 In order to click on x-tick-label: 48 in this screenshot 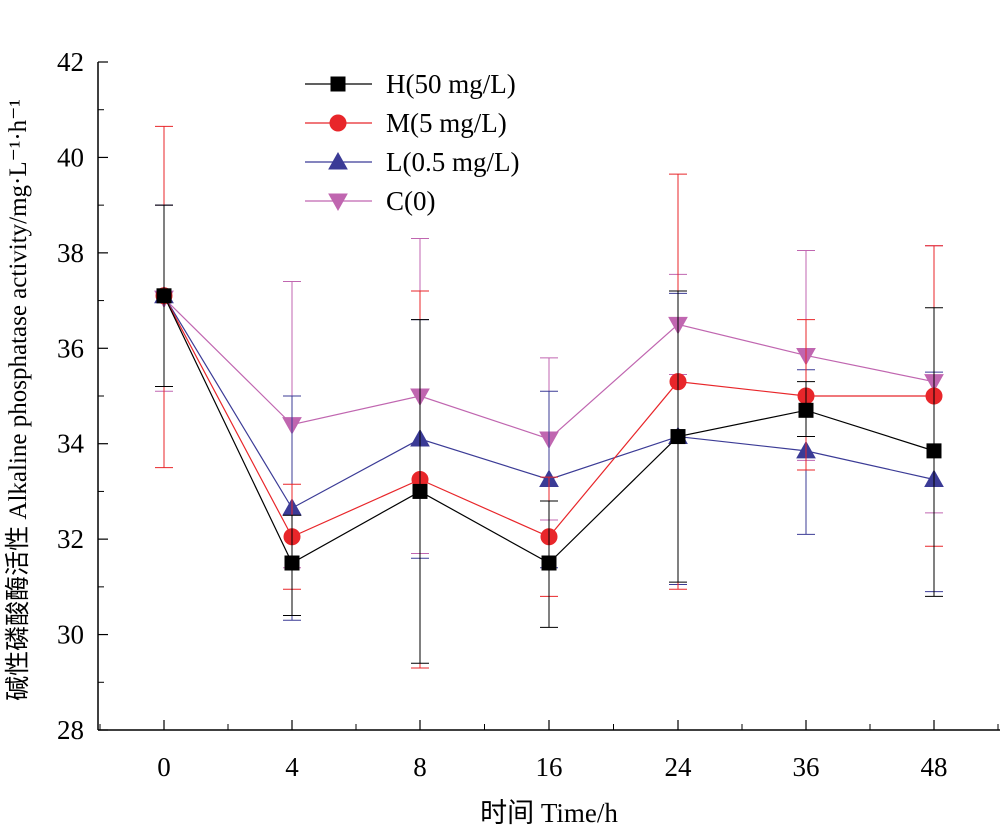, I will do `click(934, 767)`.